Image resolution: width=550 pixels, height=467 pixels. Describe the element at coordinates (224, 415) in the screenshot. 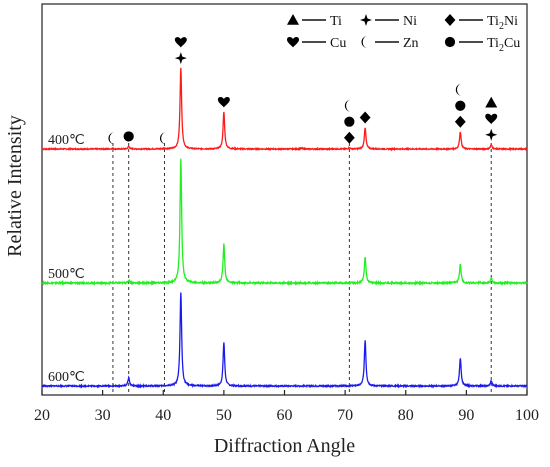

I see `x-tick-label: 50` at that location.